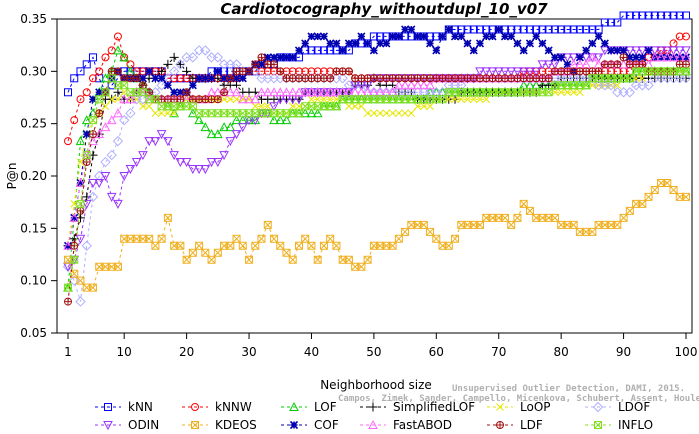 The image size is (699, 434). What do you see at coordinates (619, 425) in the screenshot?
I see `legend-item-inflo: INFLO` at bounding box center [619, 425].